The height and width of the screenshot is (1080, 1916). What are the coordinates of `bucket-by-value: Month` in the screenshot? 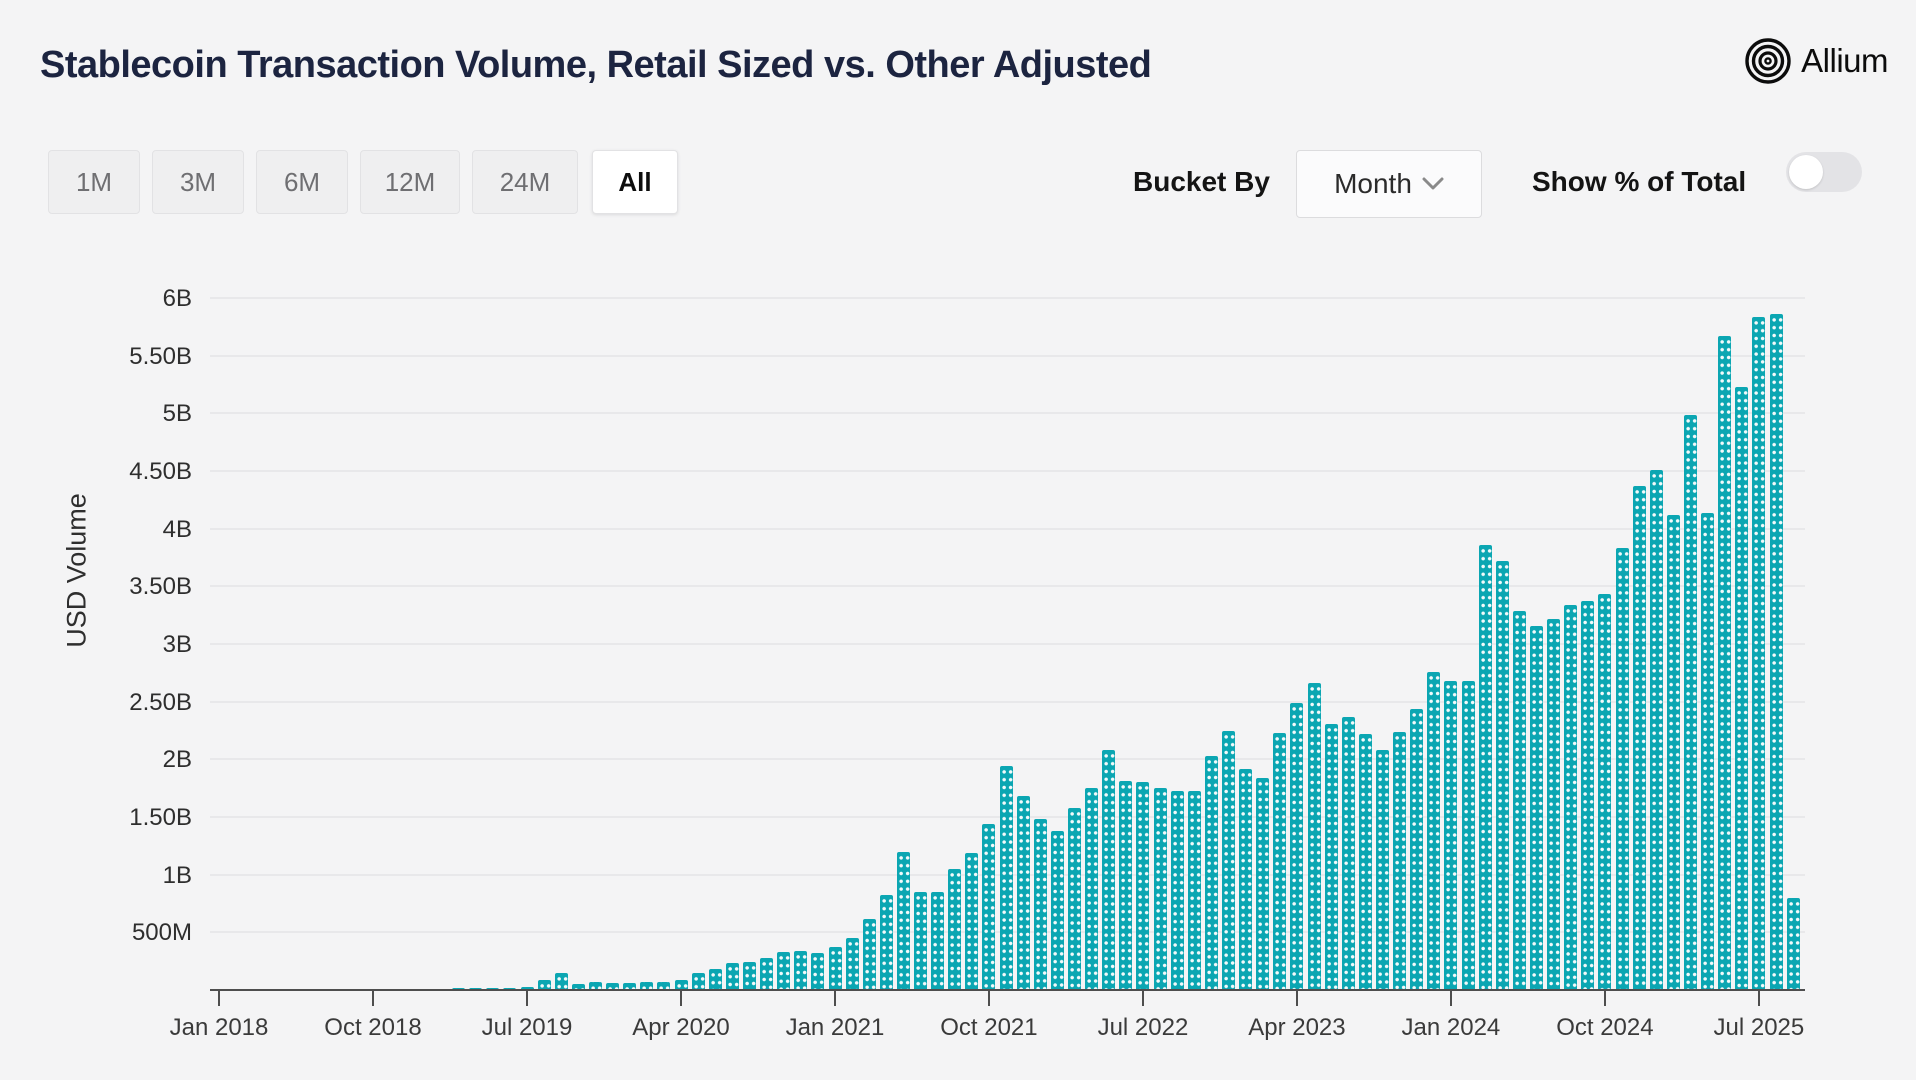 It's located at (1373, 183).